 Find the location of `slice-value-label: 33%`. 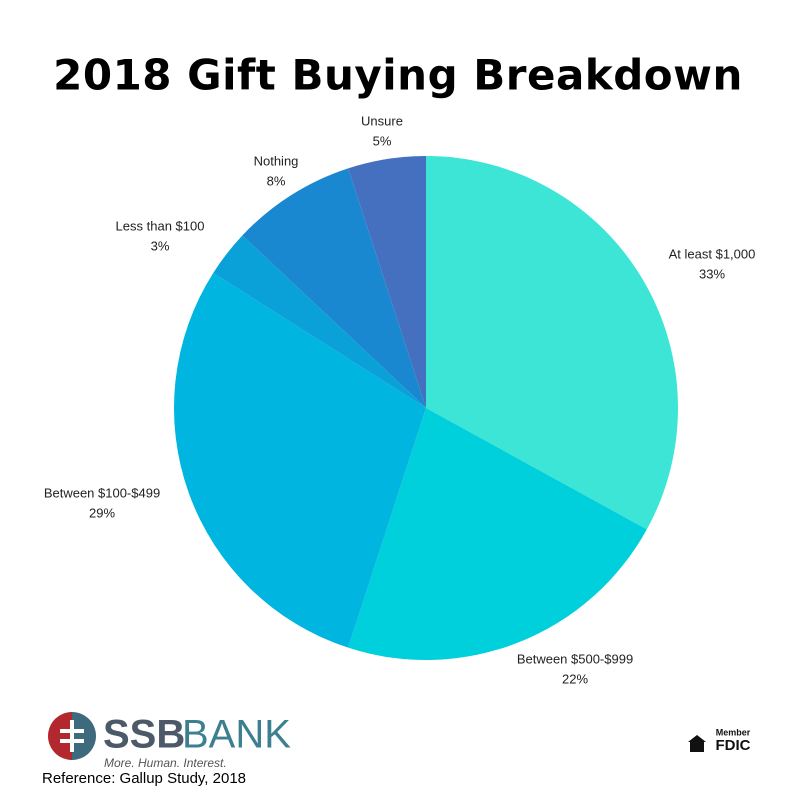

slice-value-label: 33% is located at coordinates (712, 273).